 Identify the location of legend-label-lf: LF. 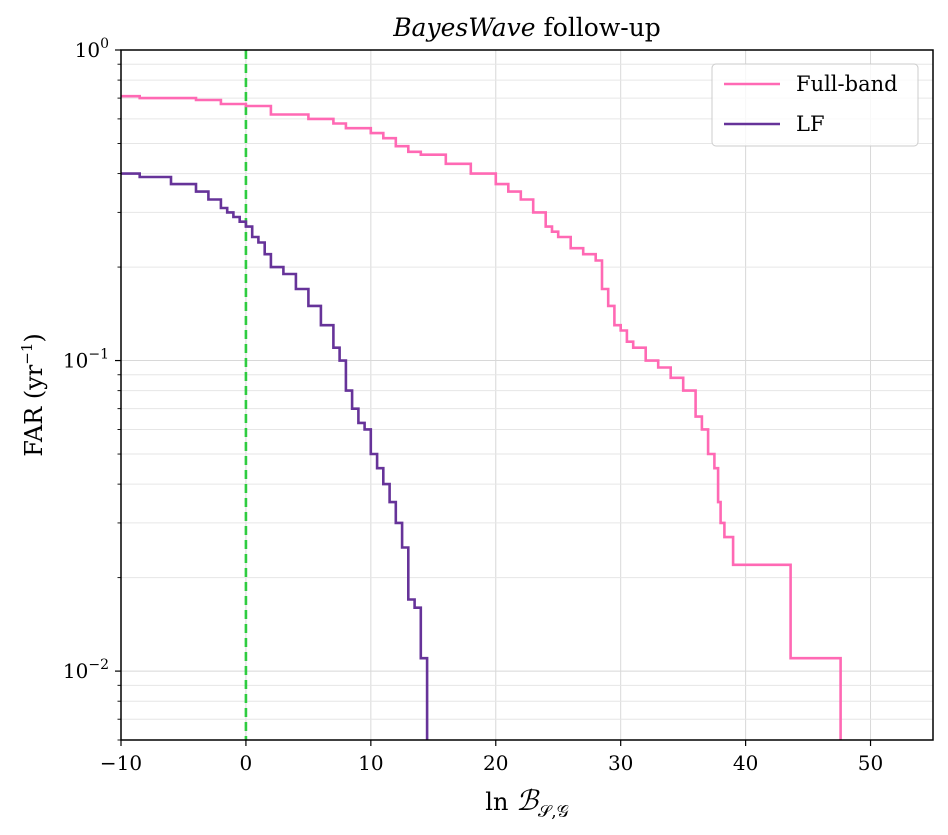
(810, 124).